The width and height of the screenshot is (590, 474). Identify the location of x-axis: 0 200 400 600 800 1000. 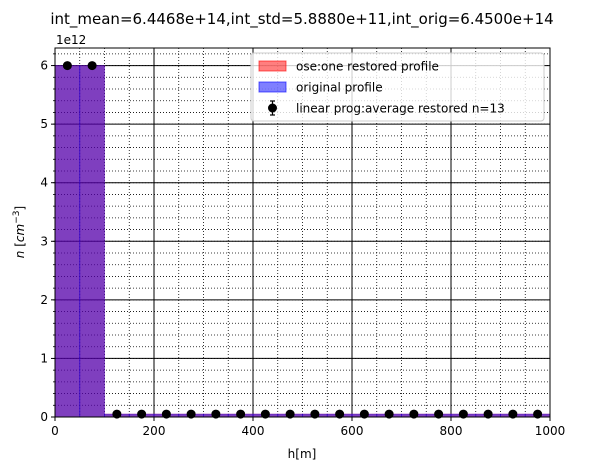
(308, 427).